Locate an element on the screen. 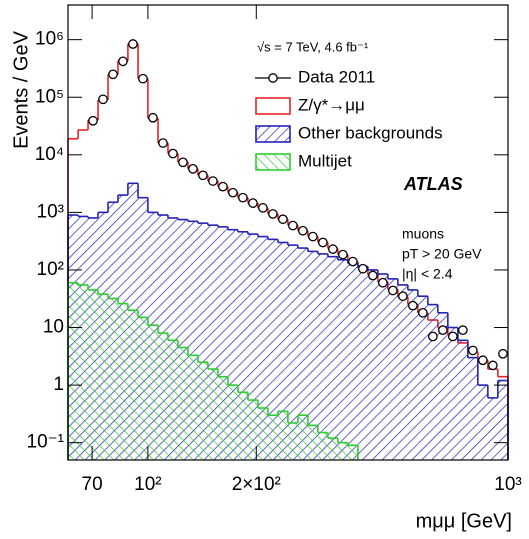  selection-annotation: pT > 20 GeV is located at coordinates (442, 254).